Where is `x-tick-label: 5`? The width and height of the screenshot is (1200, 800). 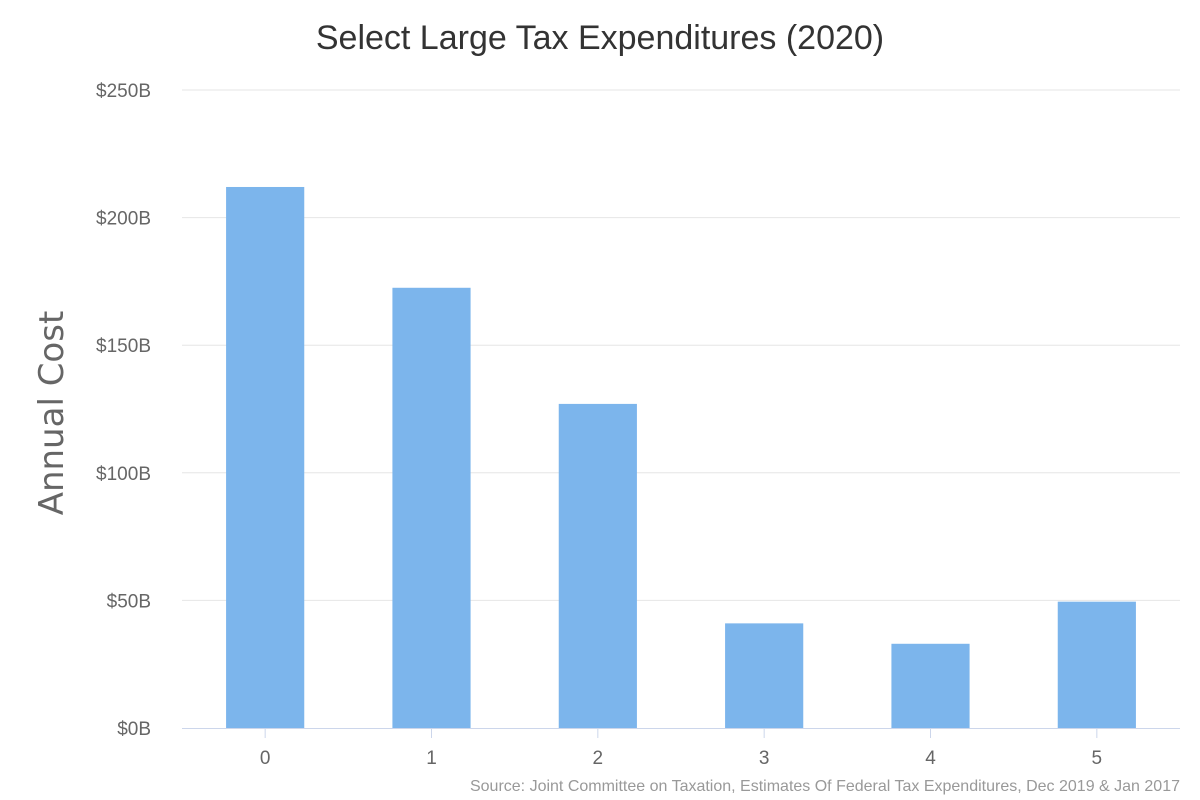
x-tick-label: 5 is located at coordinates (1097, 758).